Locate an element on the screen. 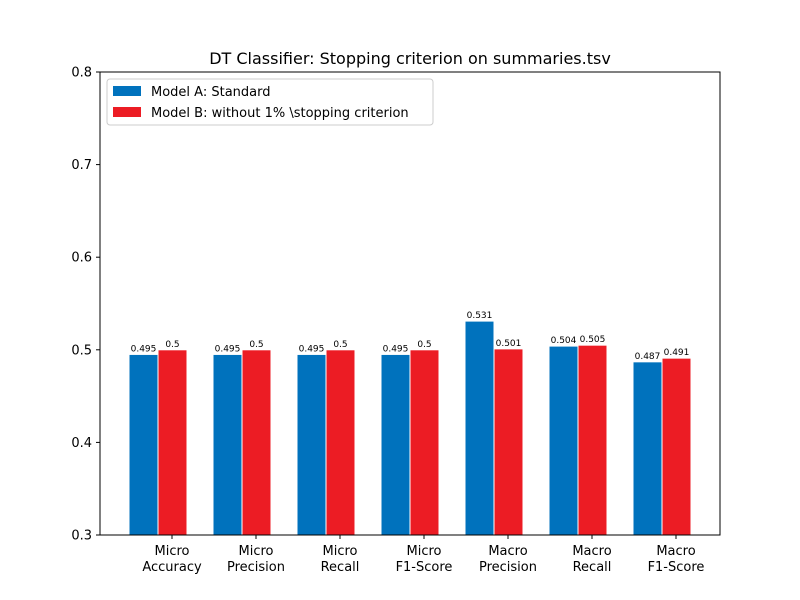 This screenshot has width=800, height=600. y-tick-label: 0.8 is located at coordinates (81, 73).